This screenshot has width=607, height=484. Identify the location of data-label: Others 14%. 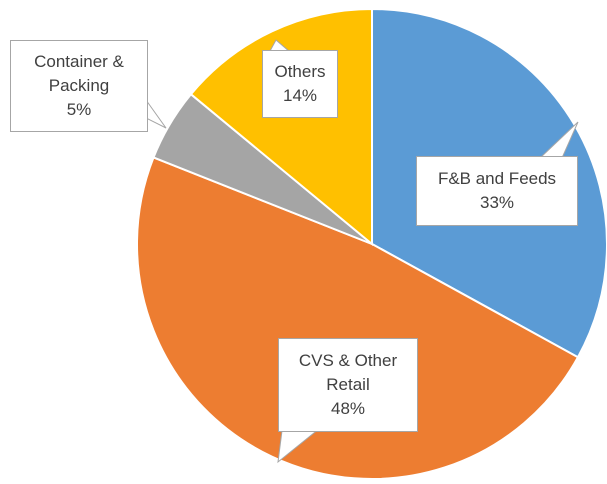
(300, 84).